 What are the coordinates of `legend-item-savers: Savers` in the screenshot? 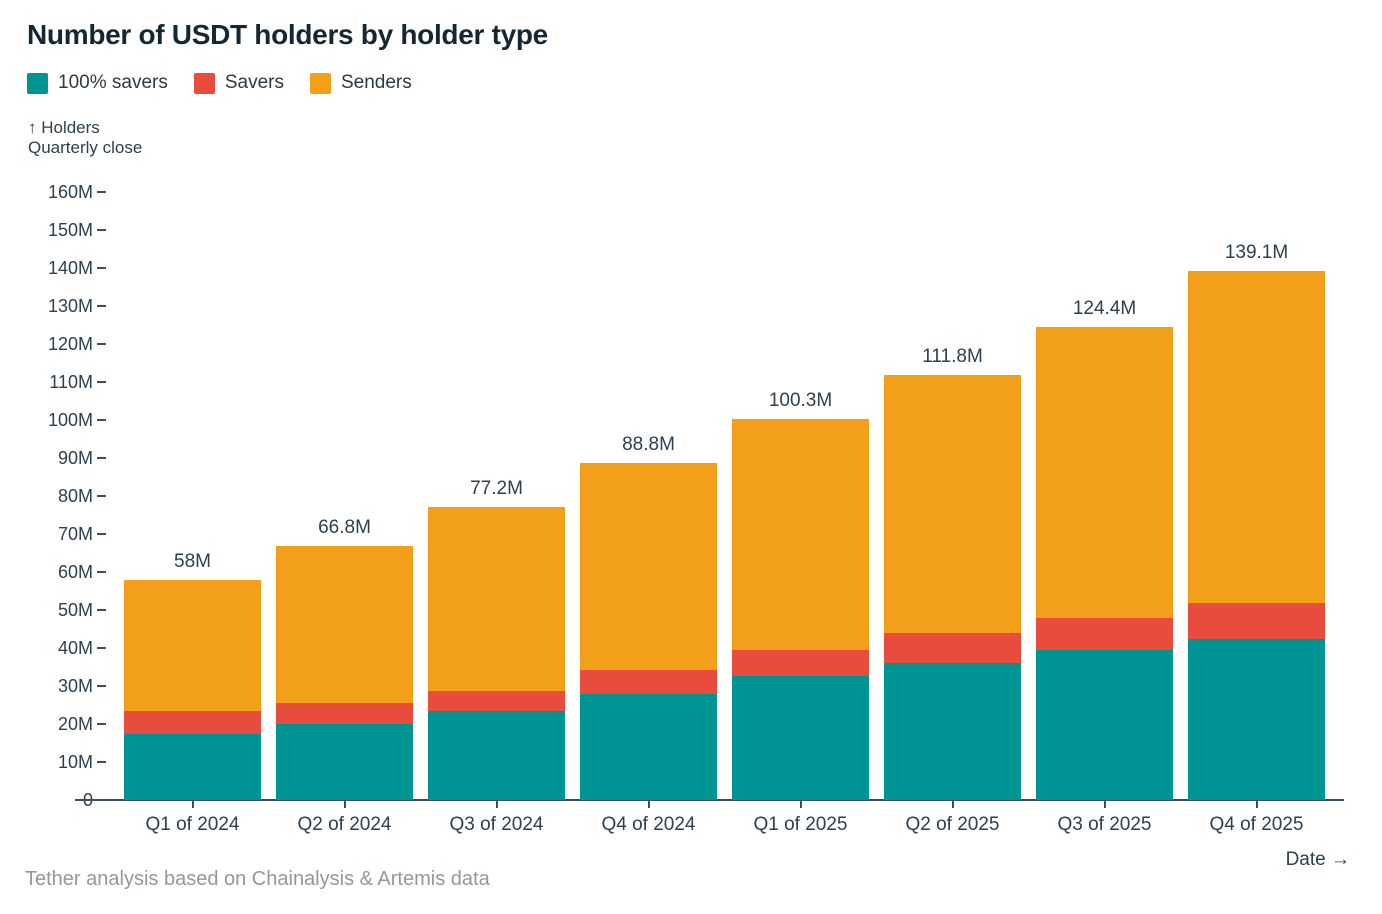 It's located at (238, 83).